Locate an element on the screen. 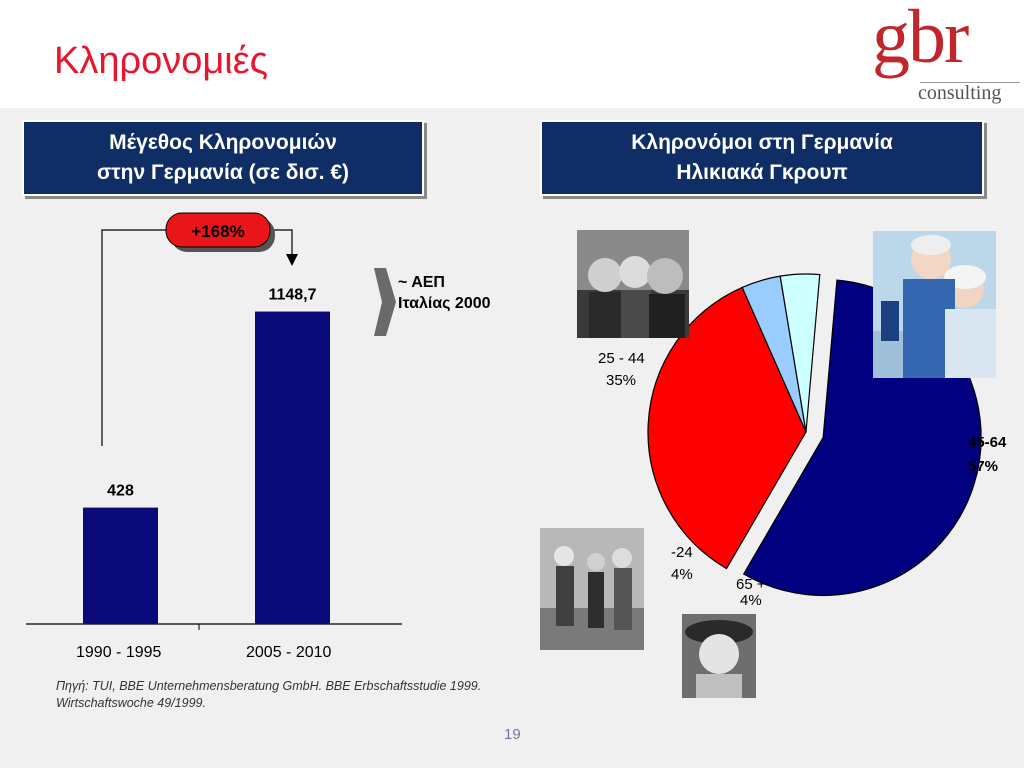 The image size is (1024, 768). gbr-consulting-logo: gbr consulting is located at coordinates (947, 52).